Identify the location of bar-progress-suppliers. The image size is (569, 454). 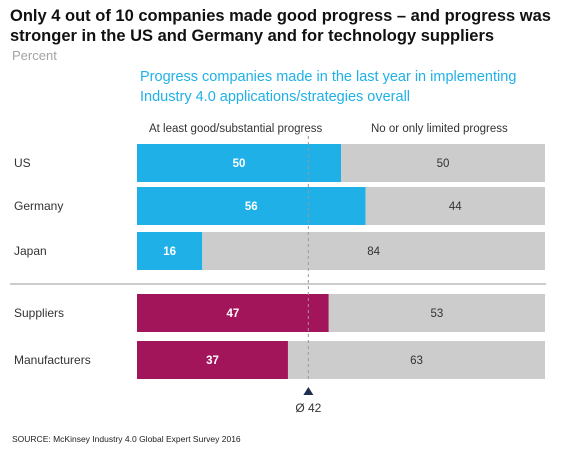
(233, 313).